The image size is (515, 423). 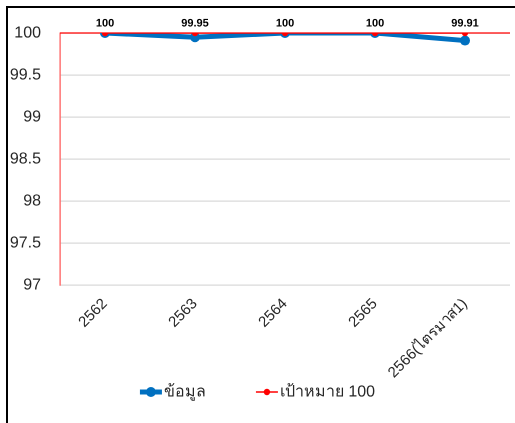 I want to click on data-label: 99.95, so click(x=195, y=24).